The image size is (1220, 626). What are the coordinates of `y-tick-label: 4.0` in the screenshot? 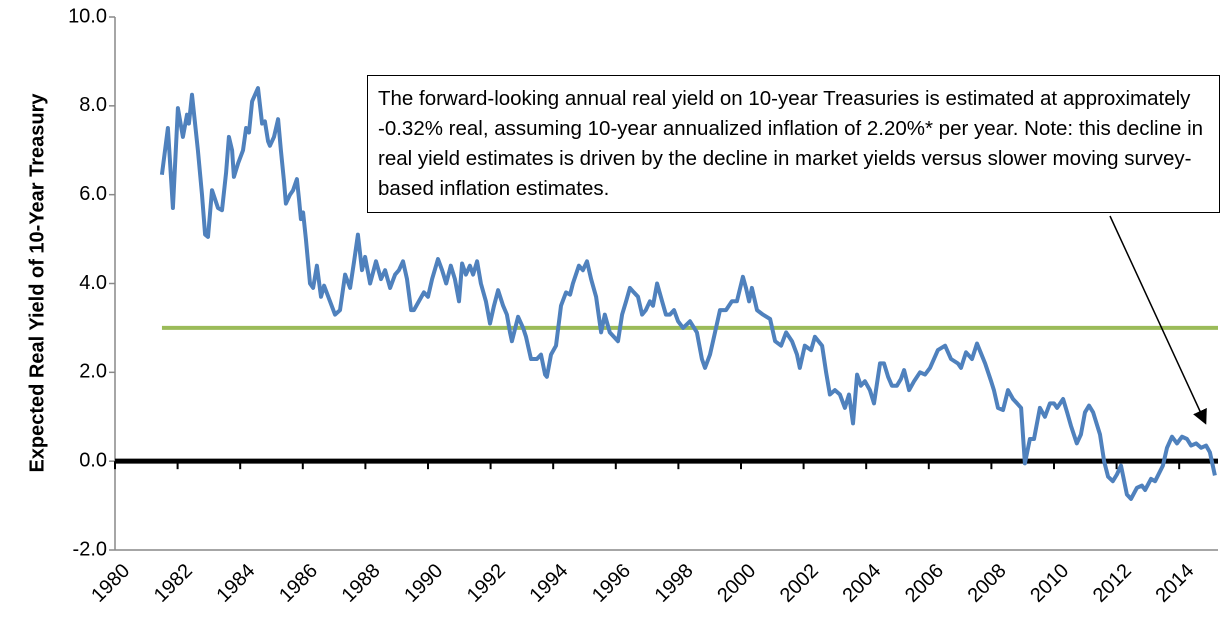 It's located at (93, 283).